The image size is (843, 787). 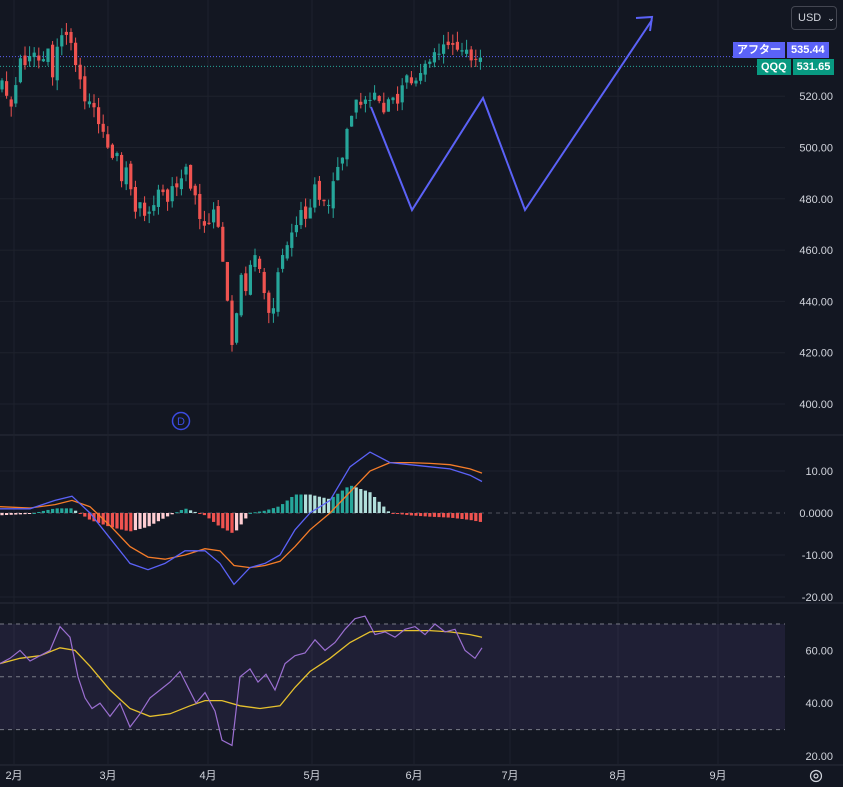 What do you see at coordinates (181, 421) in the screenshot?
I see `dividend-marker` at bounding box center [181, 421].